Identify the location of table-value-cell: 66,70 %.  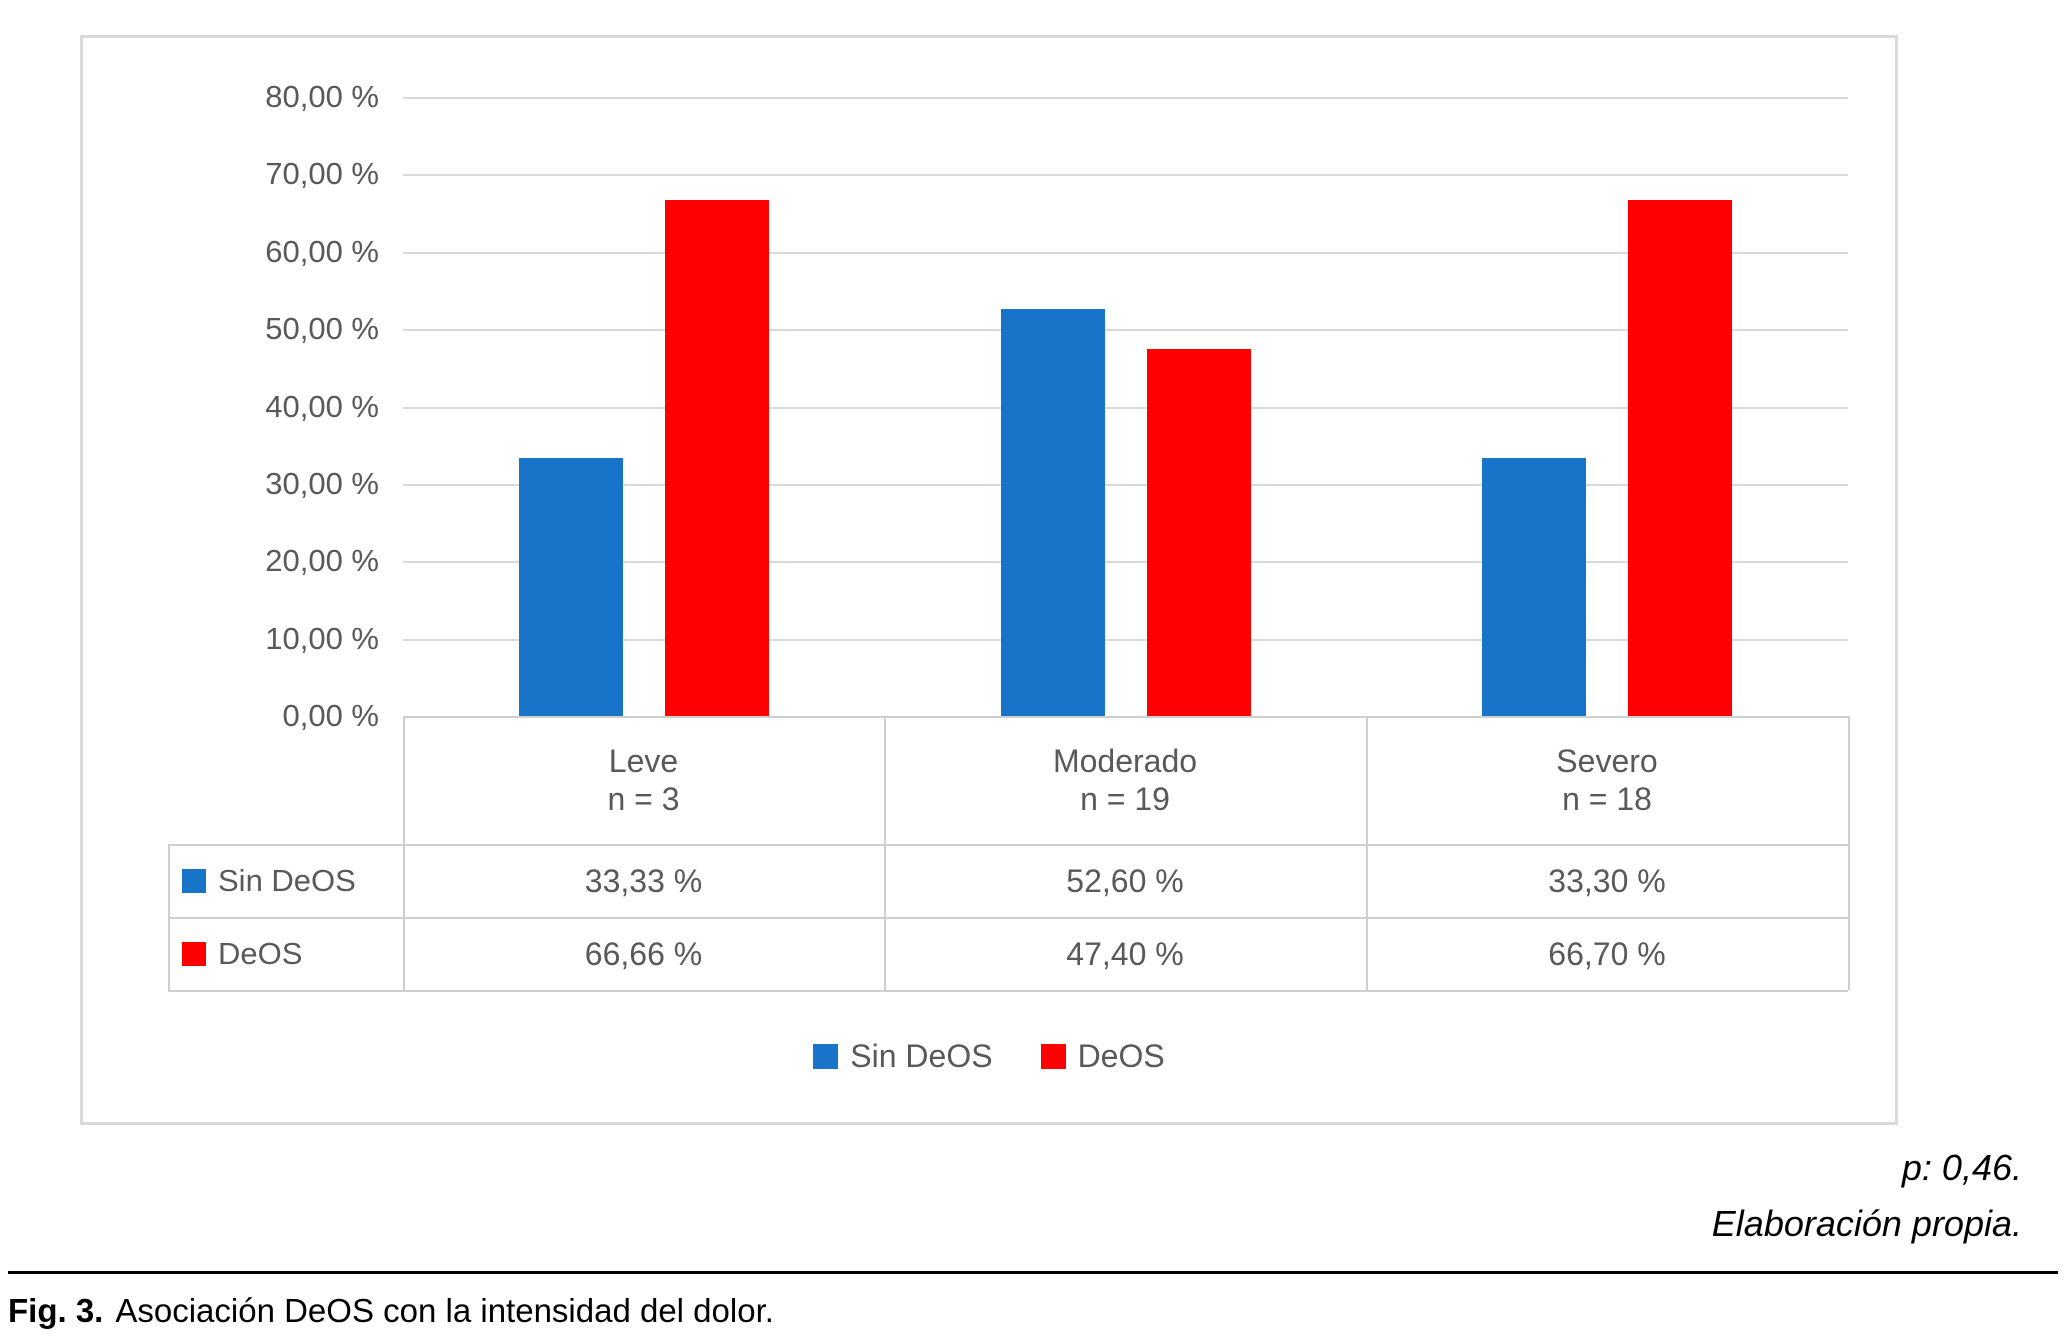
(1607, 953).